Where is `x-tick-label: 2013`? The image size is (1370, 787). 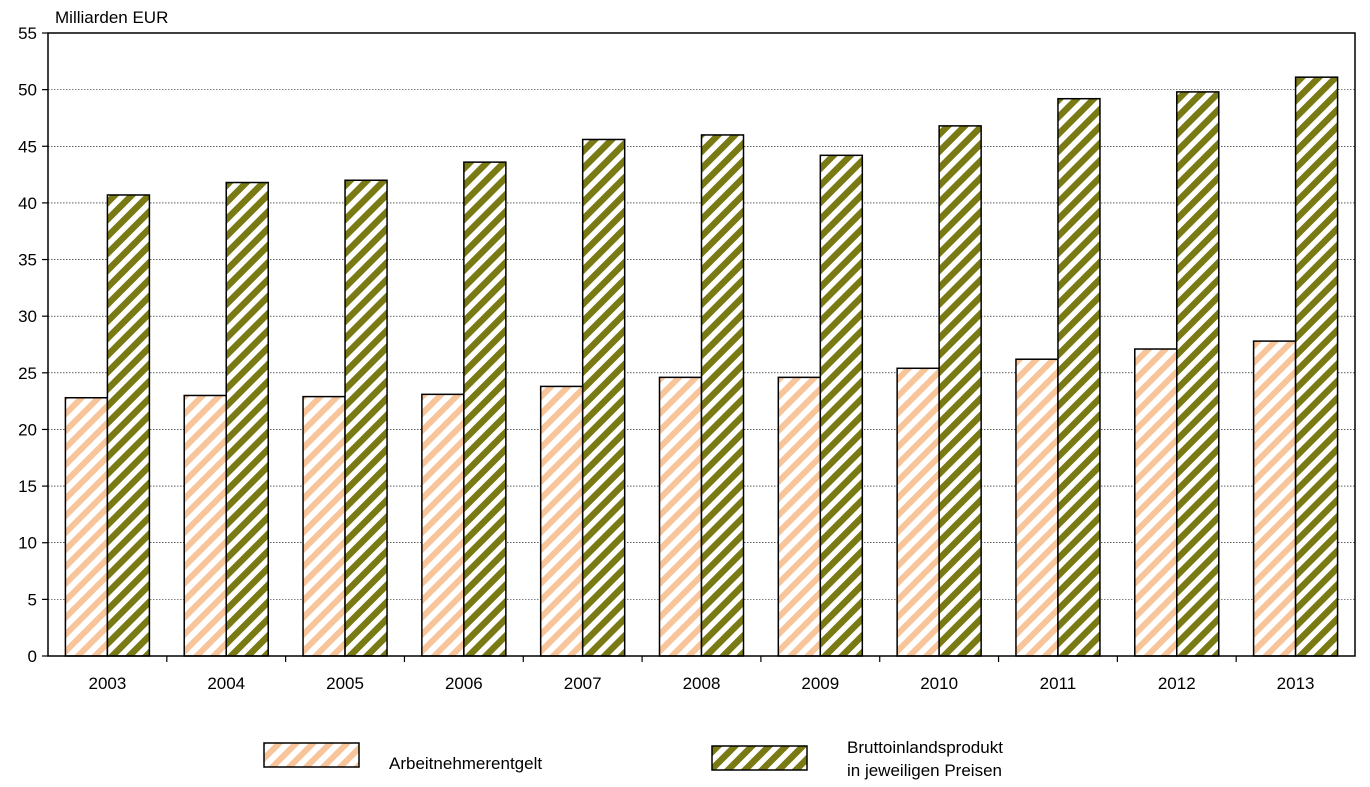 x-tick-label: 2013 is located at coordinates (1296, 683).